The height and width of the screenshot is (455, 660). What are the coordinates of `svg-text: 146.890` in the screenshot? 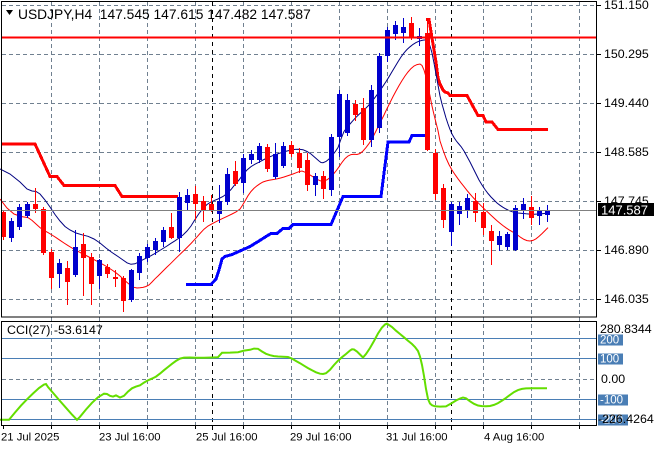 It's located at (626, 250).